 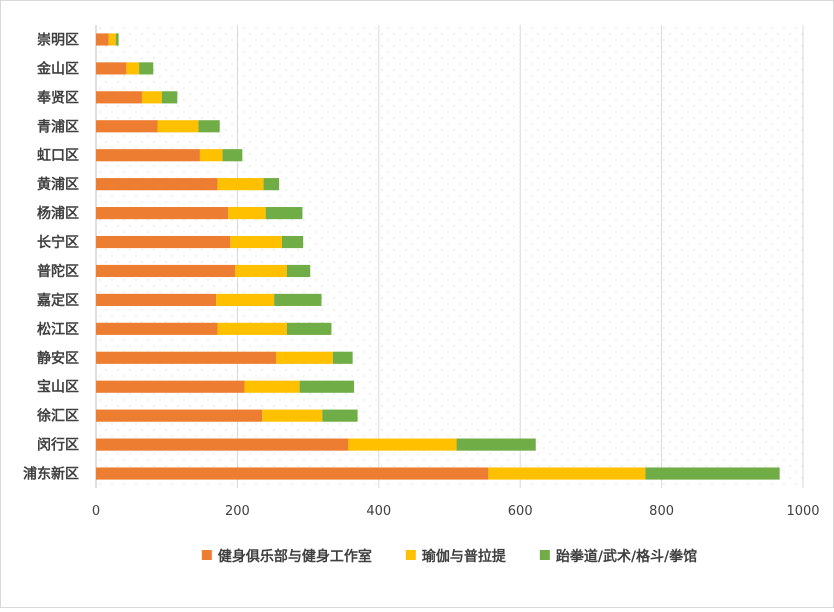 I want to click on x-axis-tick-labels: 0 200 400 600 800 1000, so click(x=456, y=511).